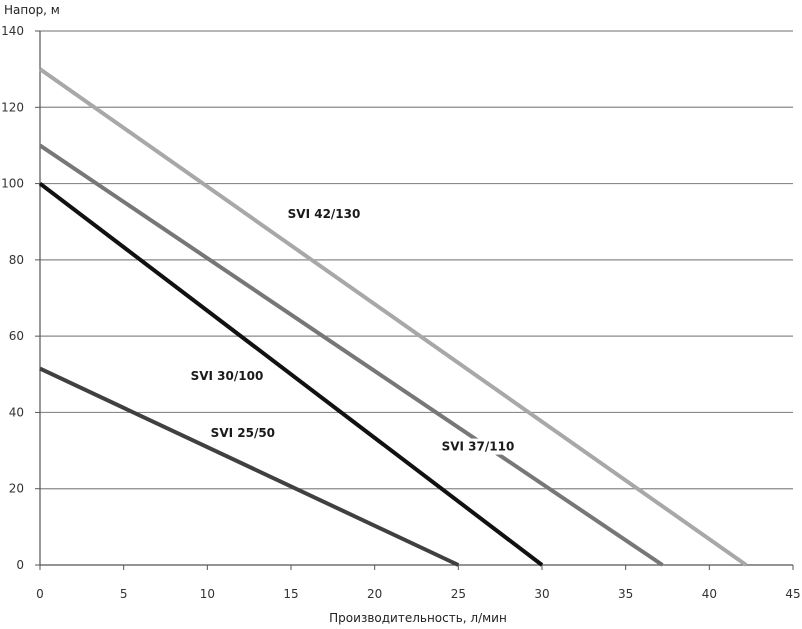 The height and width of the screenshot is (629, 802). Describe the element at coordinates (418, 594) in the screenshot. I see `x-tick-labels: 0 5 10 15 20 25 30 35 40 45` at that location.